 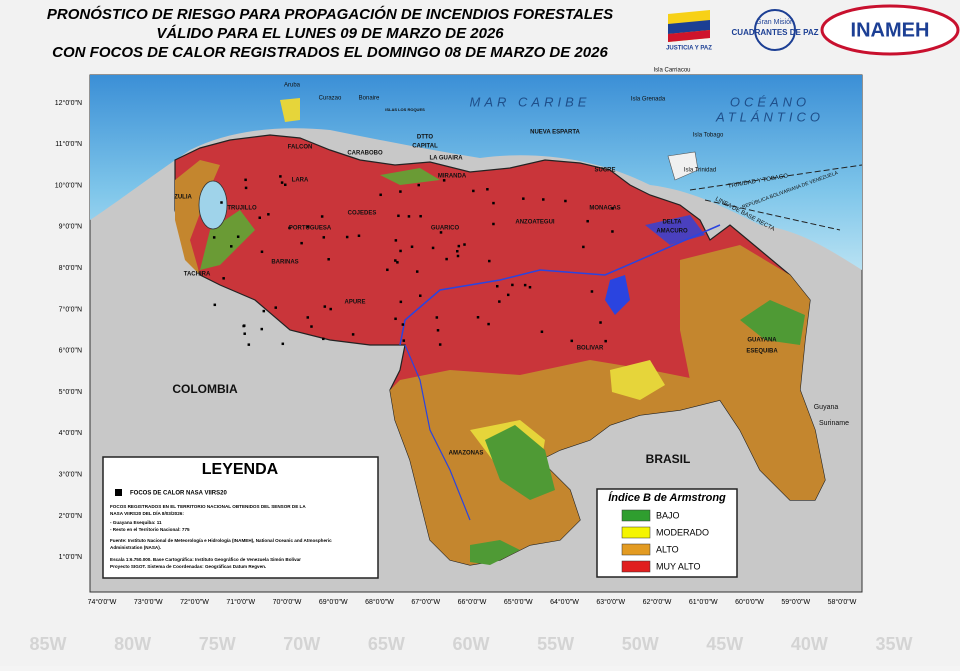 I want to click on place-label: LA GUAIRA, so click(x=446, y=159).